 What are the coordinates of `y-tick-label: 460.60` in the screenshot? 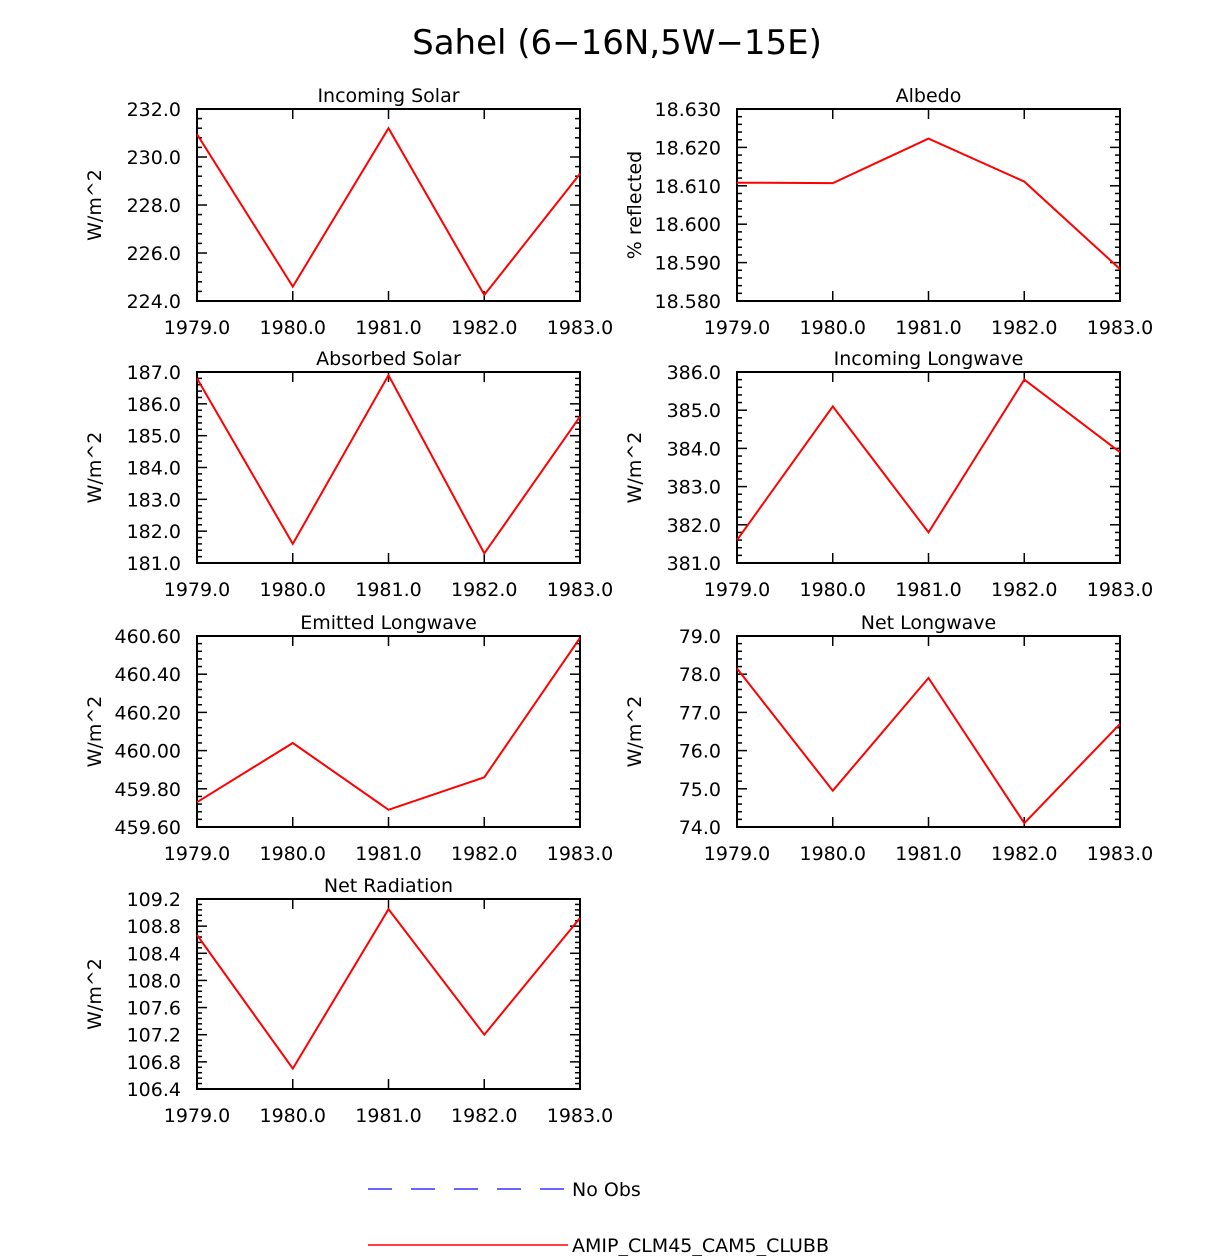 It's located at (148, 637).